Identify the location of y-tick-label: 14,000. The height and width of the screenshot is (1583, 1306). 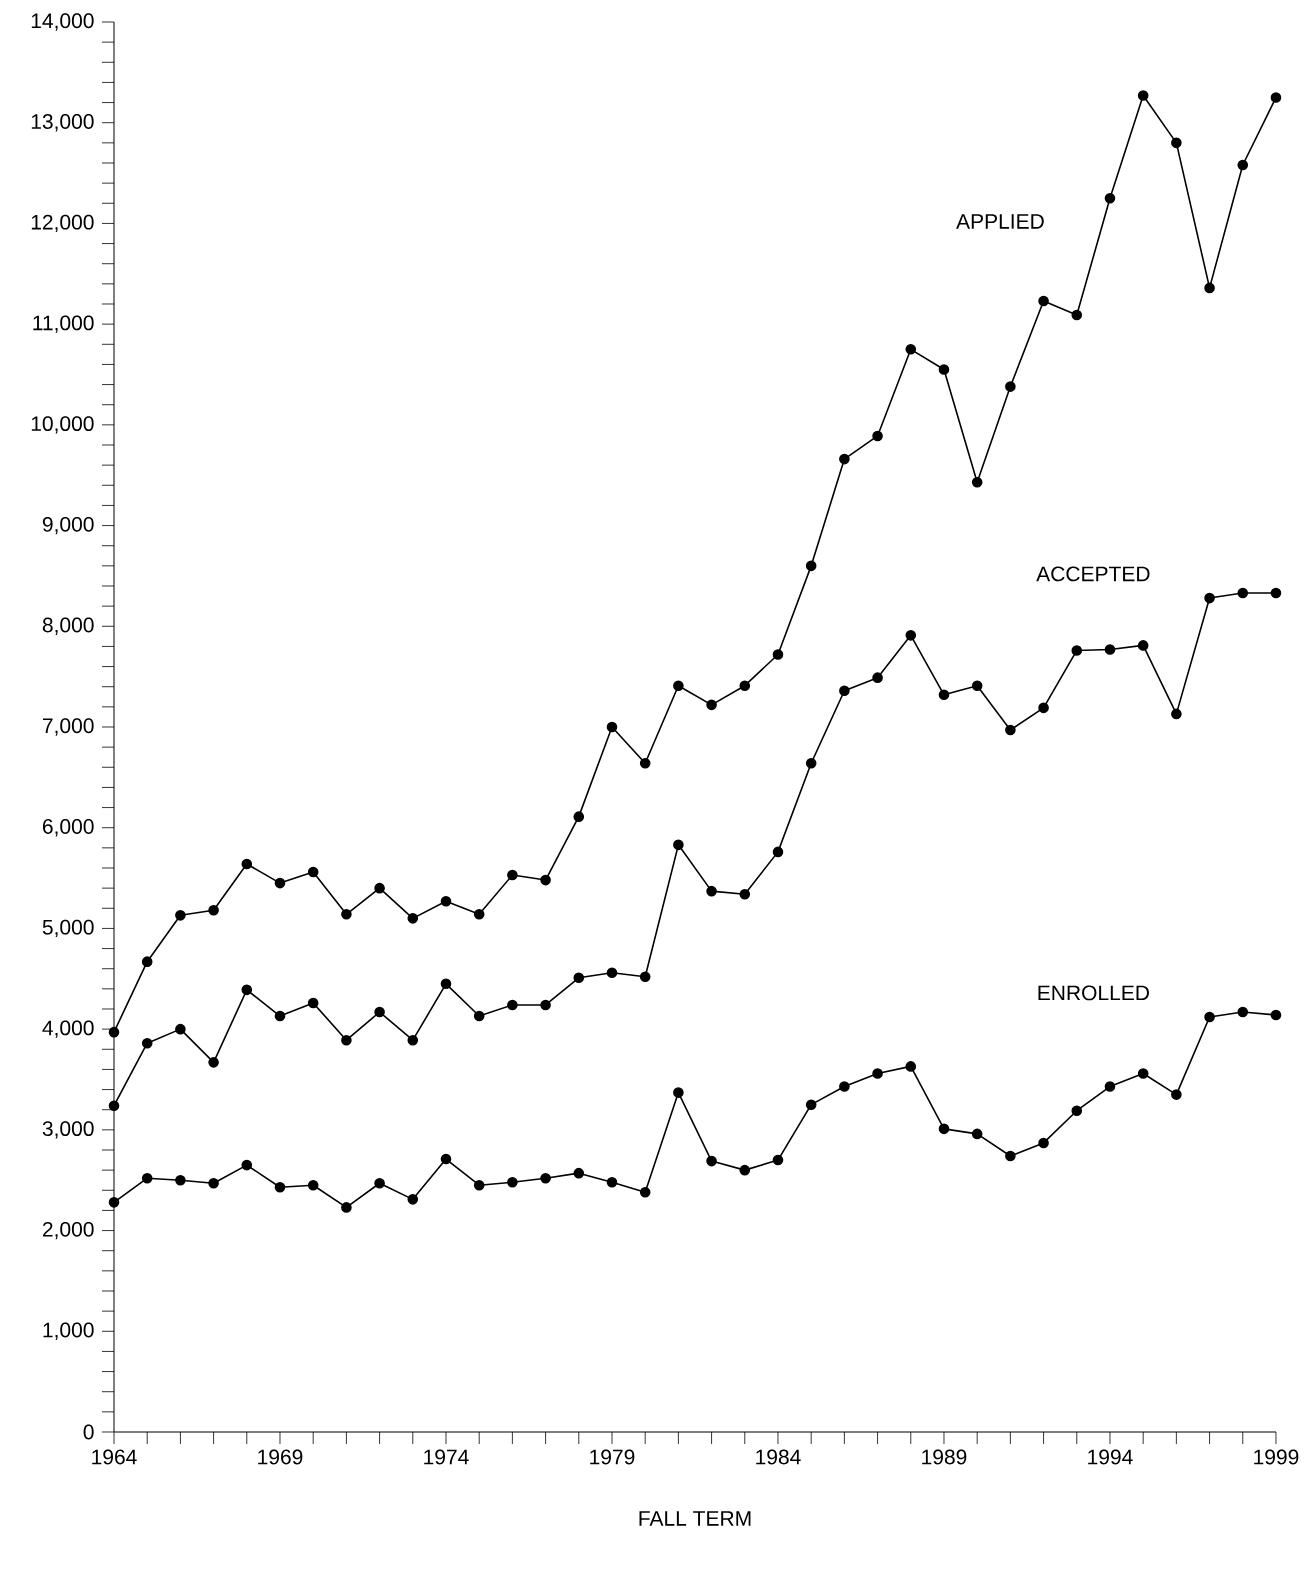
(62, 22).